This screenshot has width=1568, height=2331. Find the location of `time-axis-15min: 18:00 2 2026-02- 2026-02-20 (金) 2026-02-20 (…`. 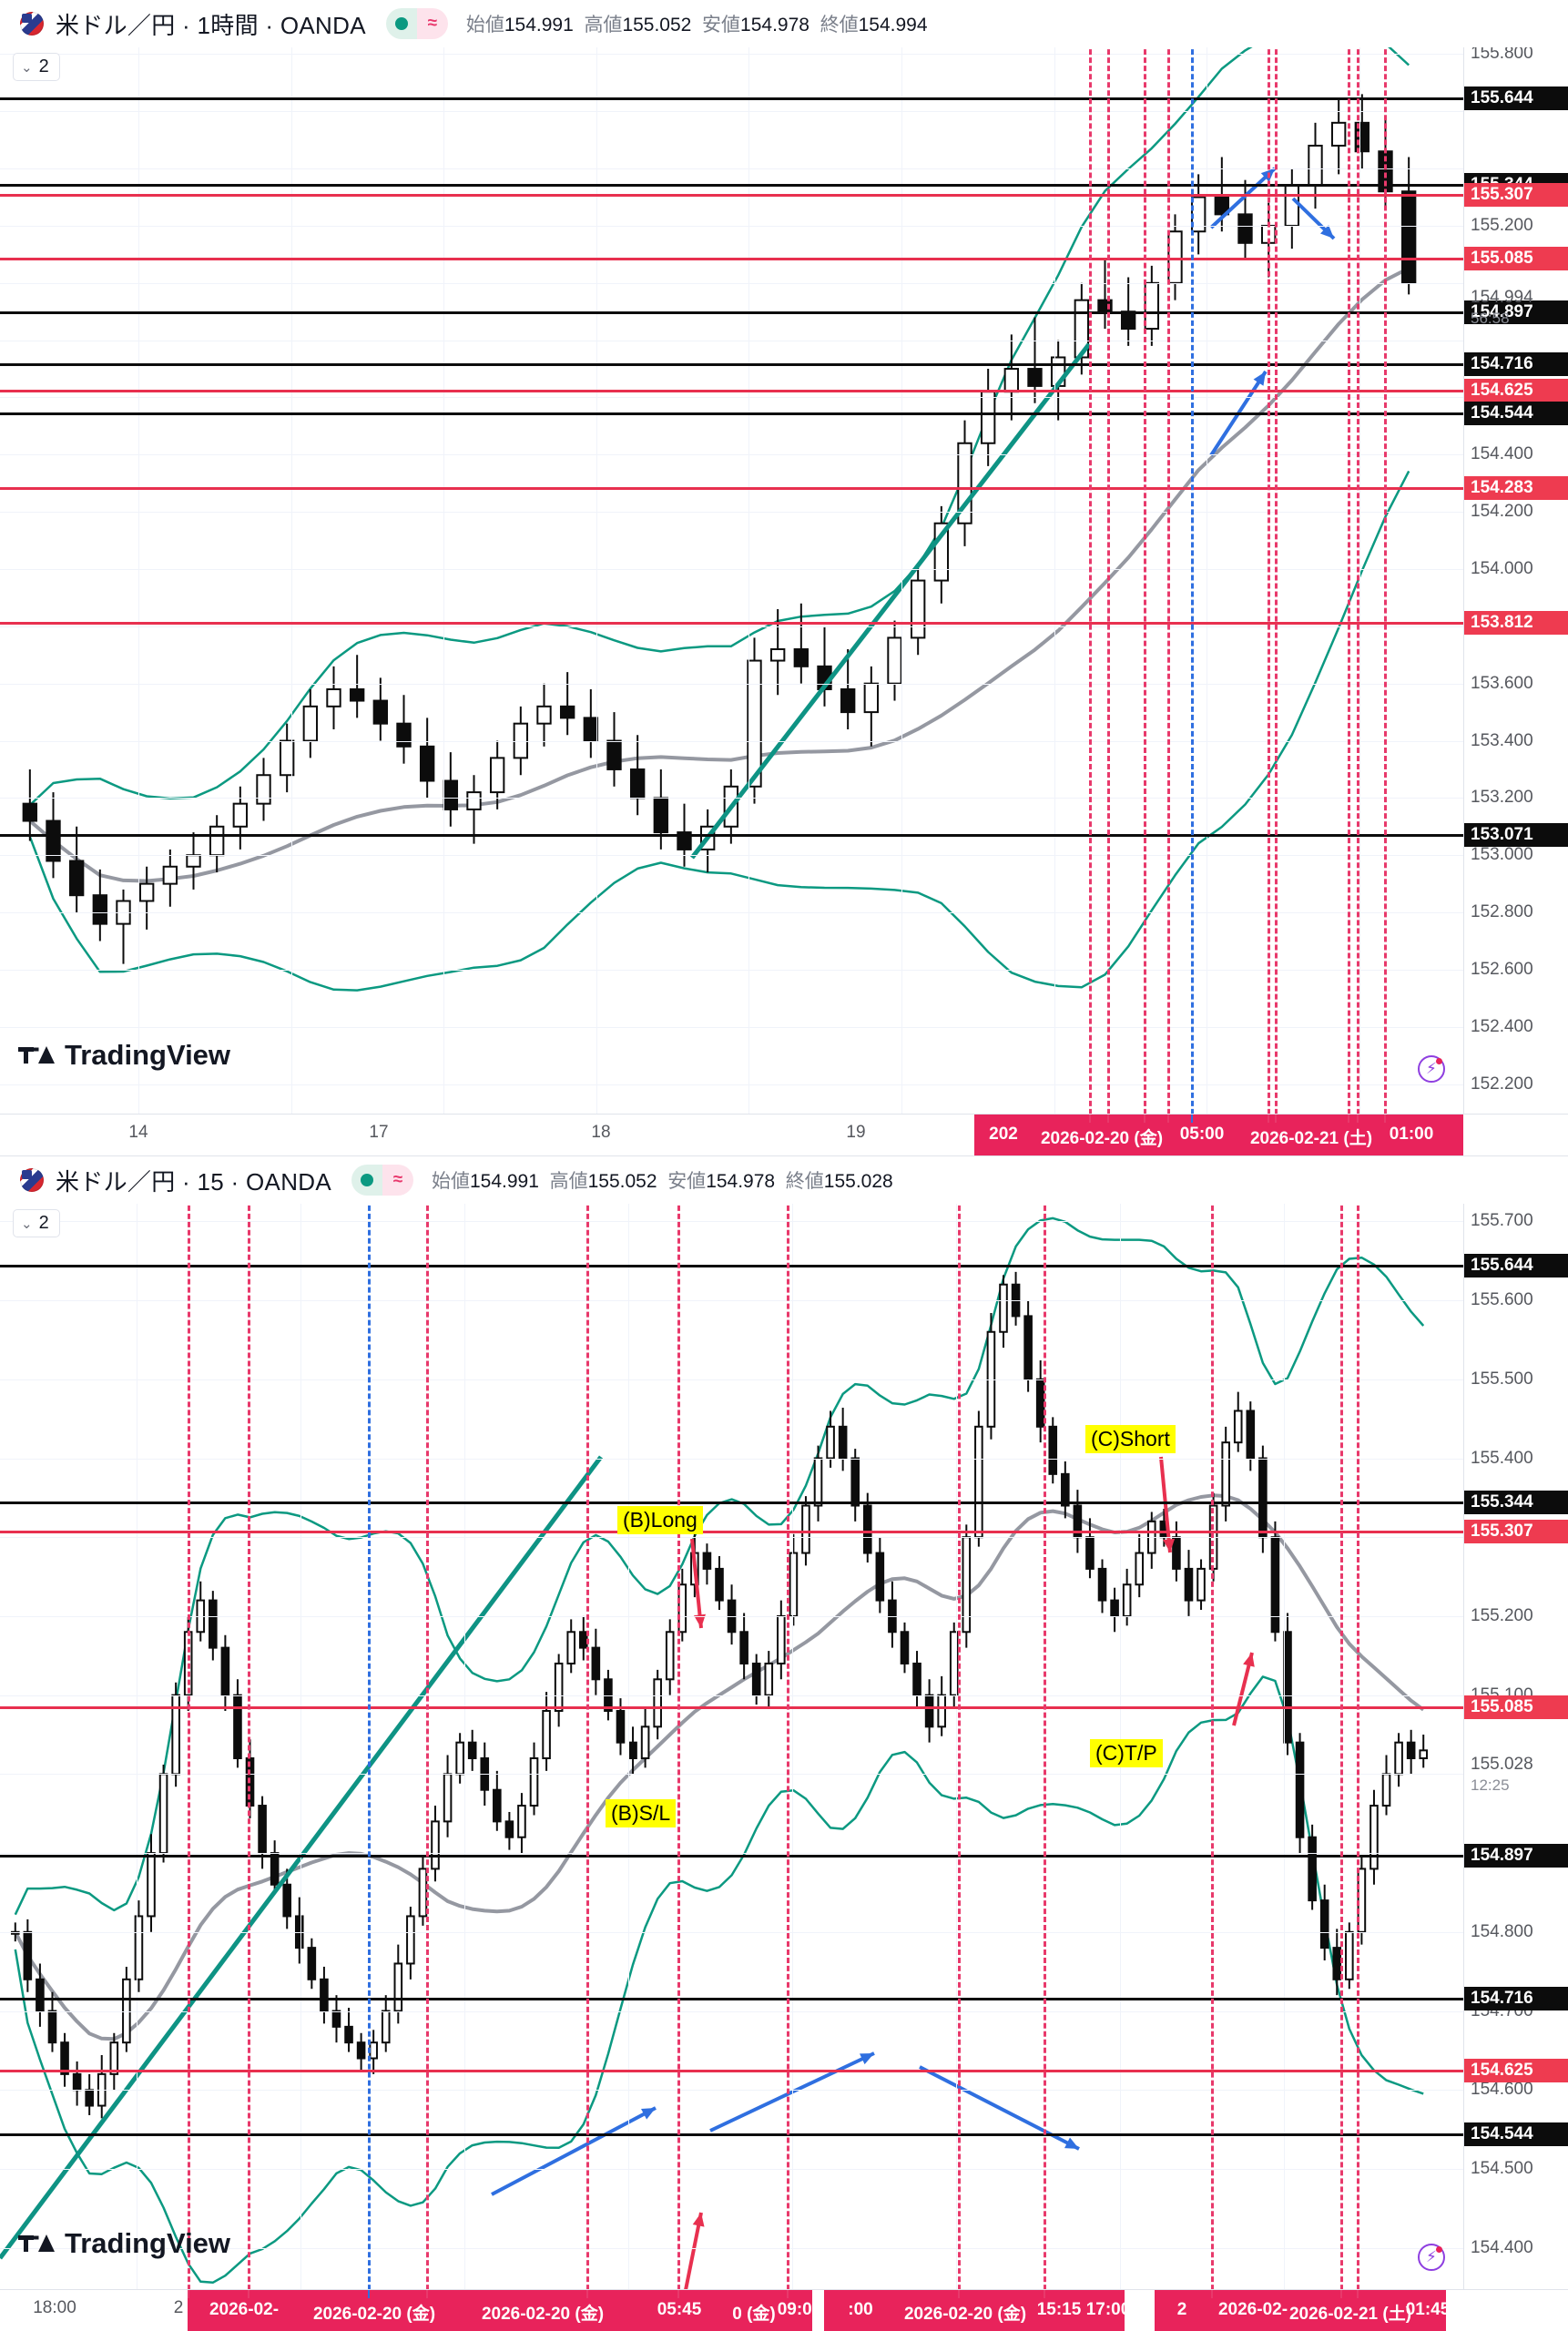

time-axis-15min: 18:00 2 2026-02- 2026-02-20 (金) 2026-02-20 (… is located at coordinates (784, 2310).